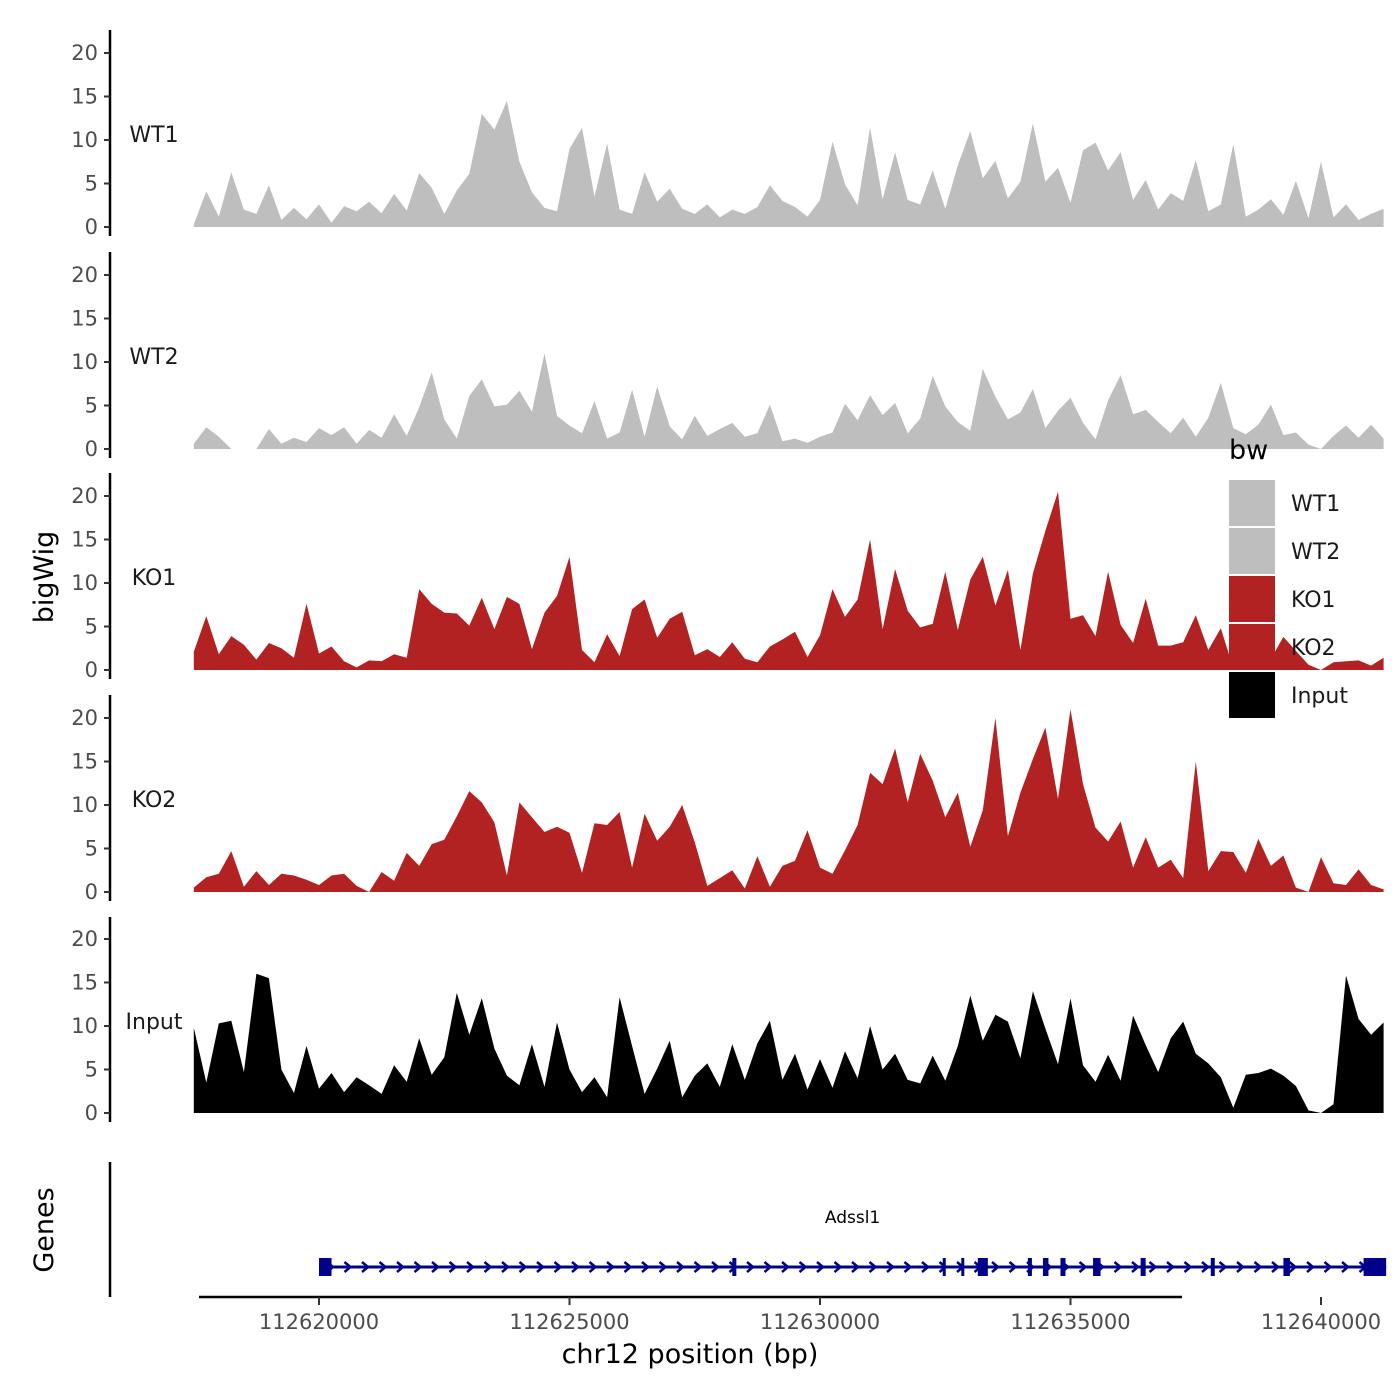 The height and width of the screenshot is (1400, 1400). What do you see at coordinates (788, 163) in the screenshot?
I see `signal-area-wt1` at bounding box center [788, 163].